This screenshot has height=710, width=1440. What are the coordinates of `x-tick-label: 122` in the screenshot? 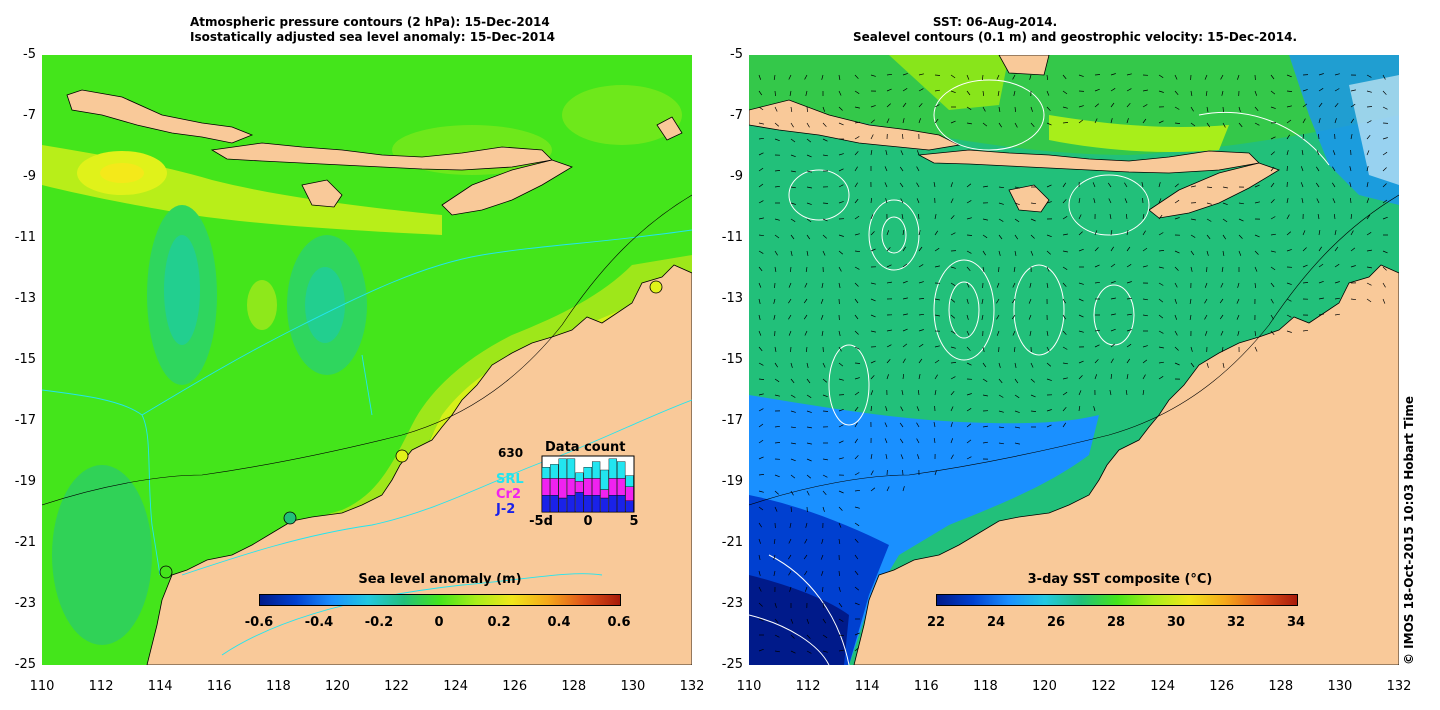 It's located at (396, 686).